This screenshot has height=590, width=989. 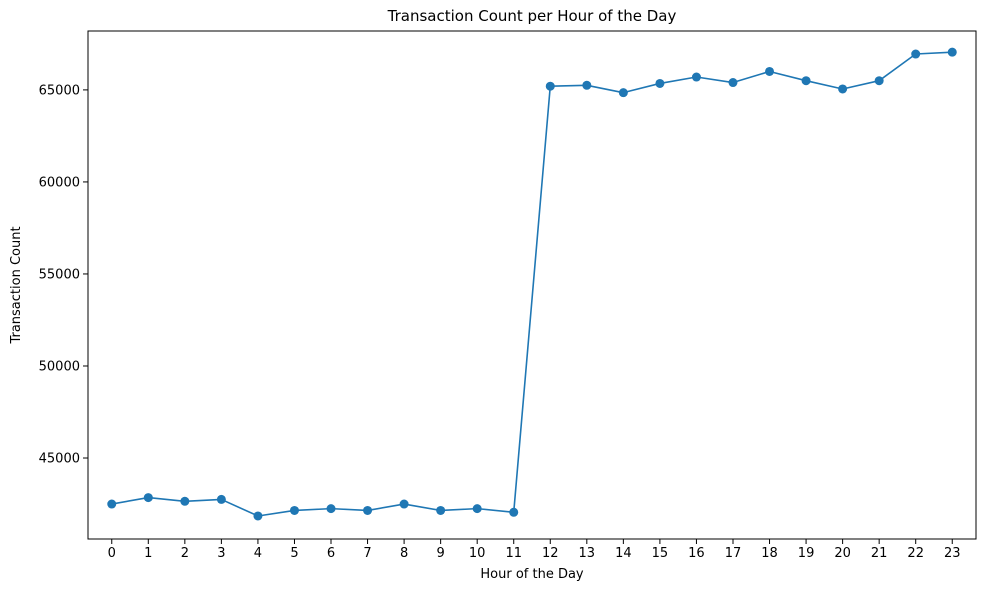 What do you see at coordinates (16, 285) in the screenshot?
I see `y-axis-title: Transaction Count` at bounding box center [16, 285].